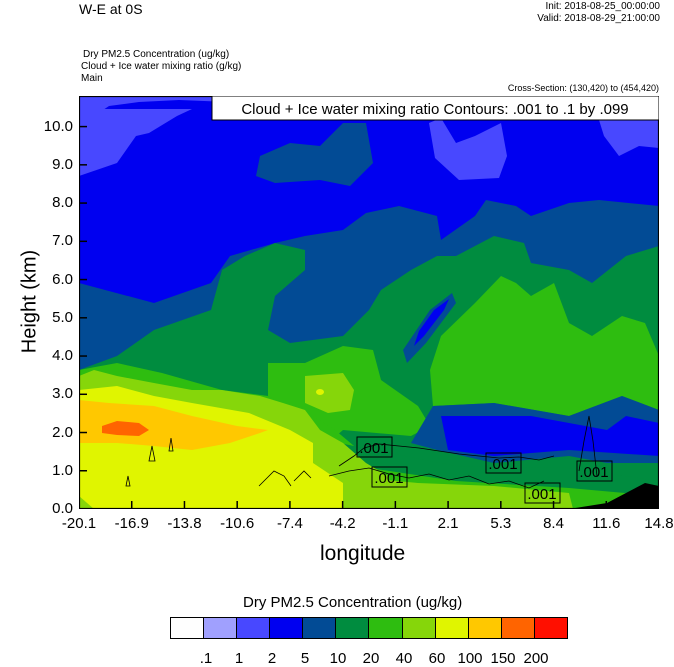 Image resolution: width=674 pixels, height=667 pixels. Describe the element at coordinates (62, 356) in the screenshot. I see `y-tick-label: 4.0` at that location.